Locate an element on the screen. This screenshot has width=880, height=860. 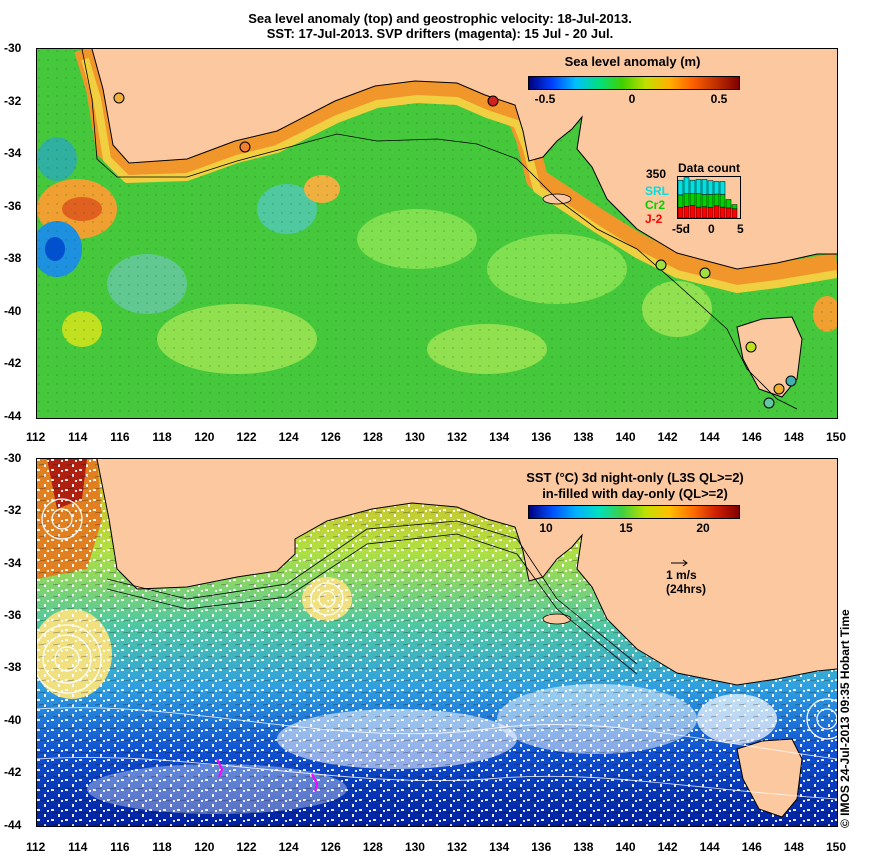
data-count-max: 350 is located at coordinates (656, 174).